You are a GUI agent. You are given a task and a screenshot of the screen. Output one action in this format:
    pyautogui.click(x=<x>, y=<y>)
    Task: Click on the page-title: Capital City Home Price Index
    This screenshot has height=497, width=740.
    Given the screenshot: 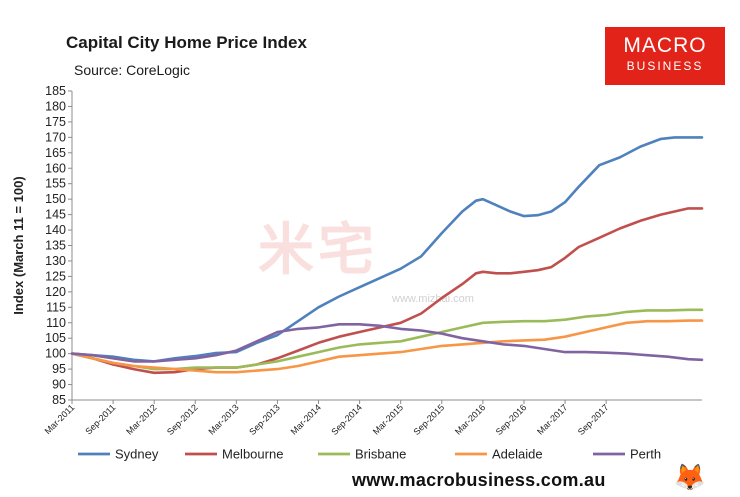 What is the action you would take?
    pyautogui.click(x=186, y=42)
    